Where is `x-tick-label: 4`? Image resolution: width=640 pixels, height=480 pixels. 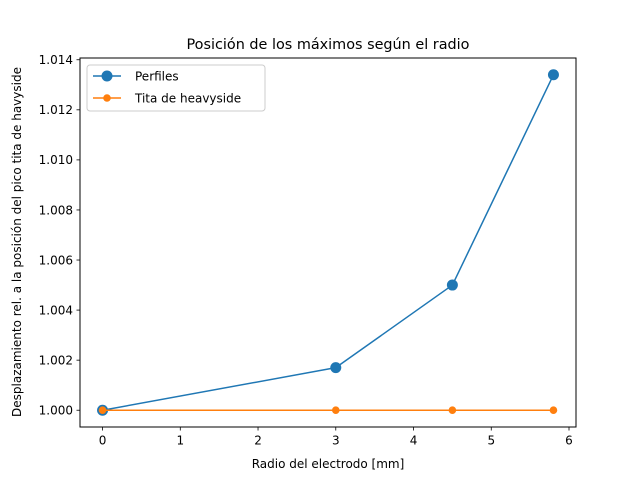
x-tick-label: 4 is located at coordinates (414, 441).